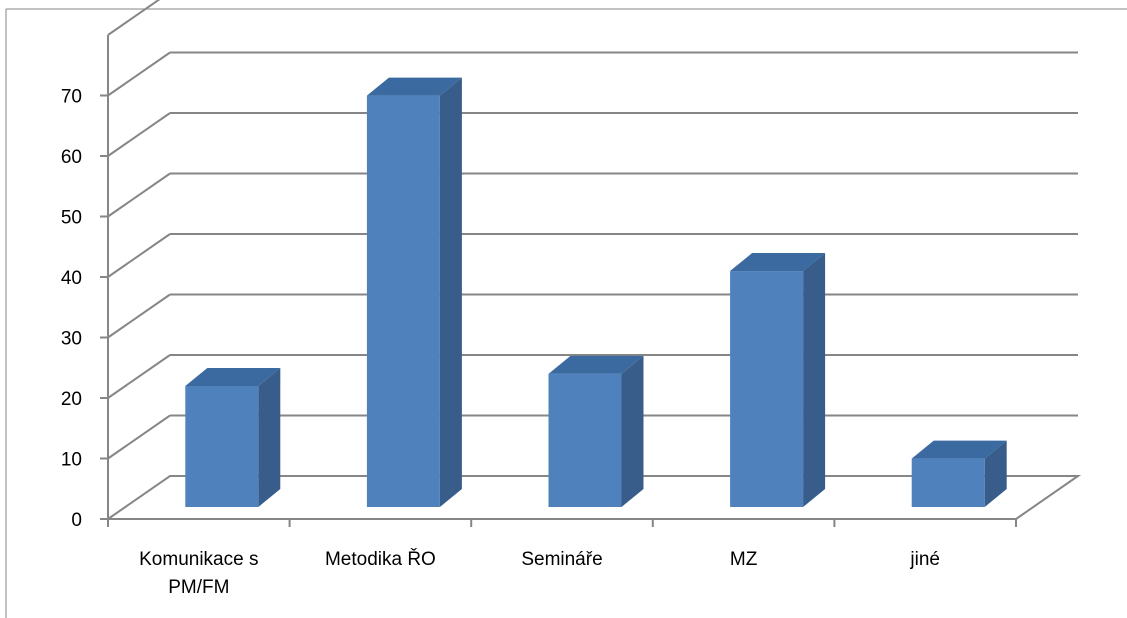 The height and width of the screenshot is (618, 1127). Describe the element at coordinates (71, 339) in the screenshot. I see `y-tick-label: 30` at that location.